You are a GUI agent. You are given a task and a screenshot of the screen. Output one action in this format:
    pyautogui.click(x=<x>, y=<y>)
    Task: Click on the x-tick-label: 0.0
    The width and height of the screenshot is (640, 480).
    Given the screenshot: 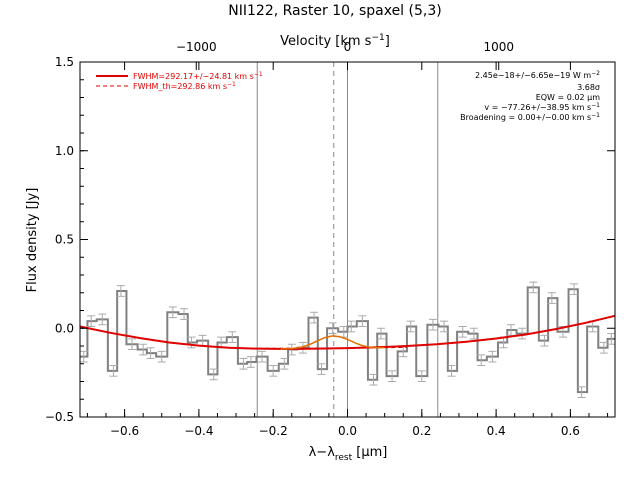 What is the action you would take?
    pyautogui.click(x=347, y=431)
    